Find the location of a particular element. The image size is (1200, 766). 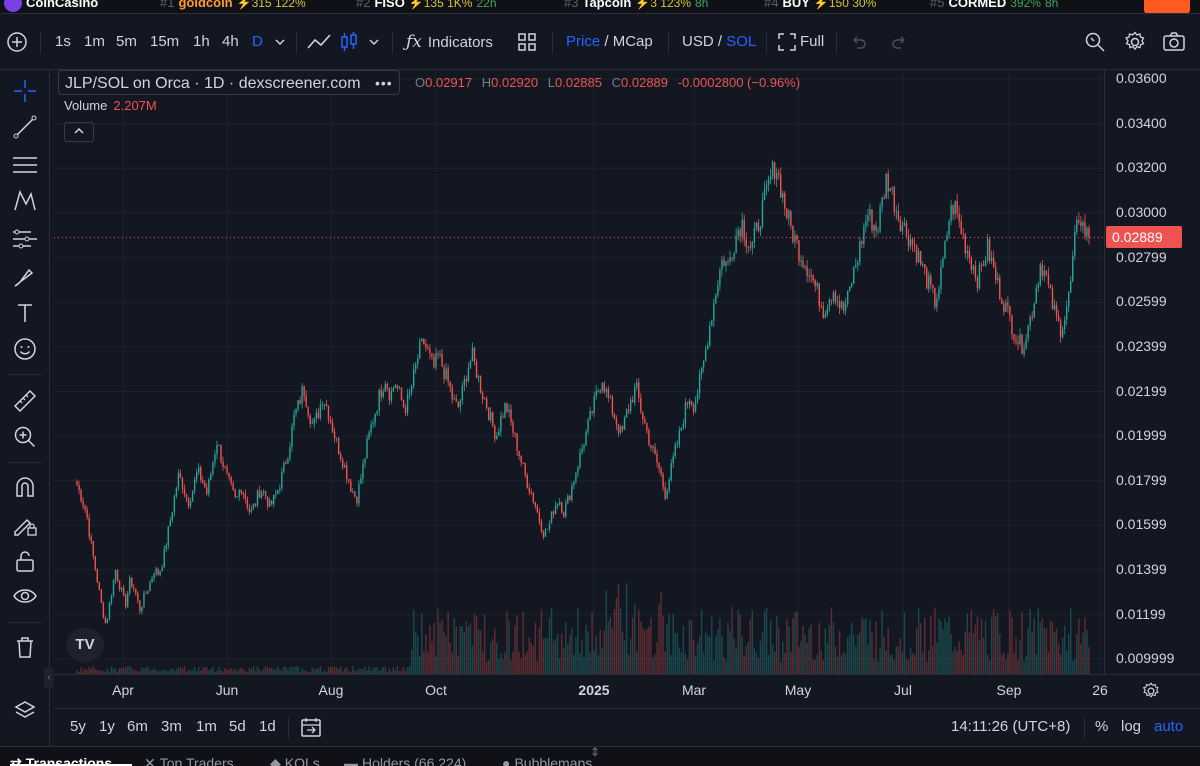

text-tool is located at coordinates (25, 313).